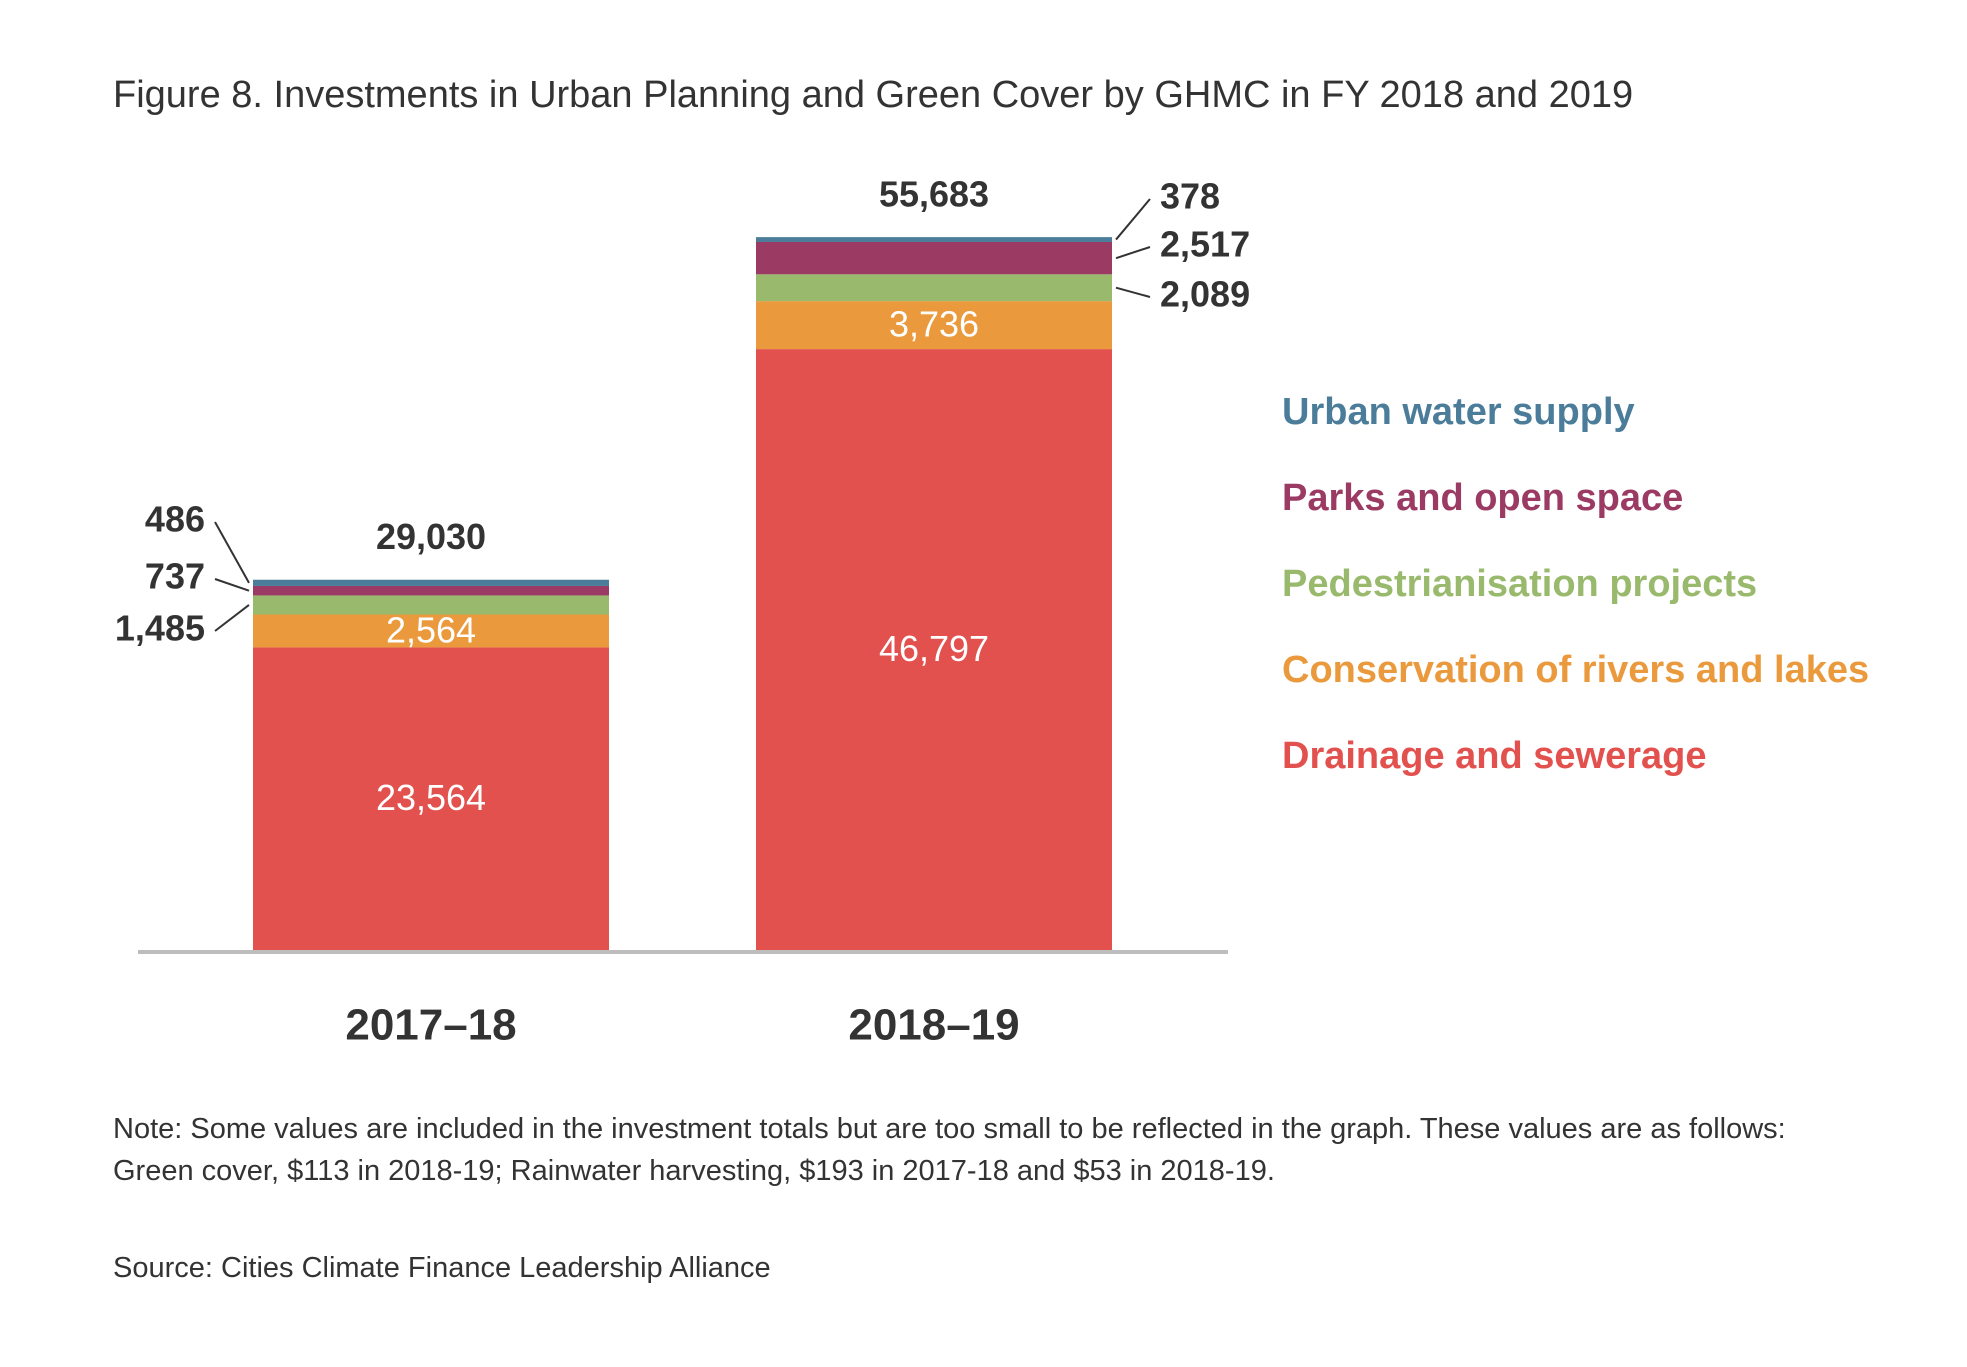 The height and width of the screenshot is (1367, 1967). Describe the element at coordinates (934, 194) in the screenshot. I see `total-label-1: 55,683` at that location.